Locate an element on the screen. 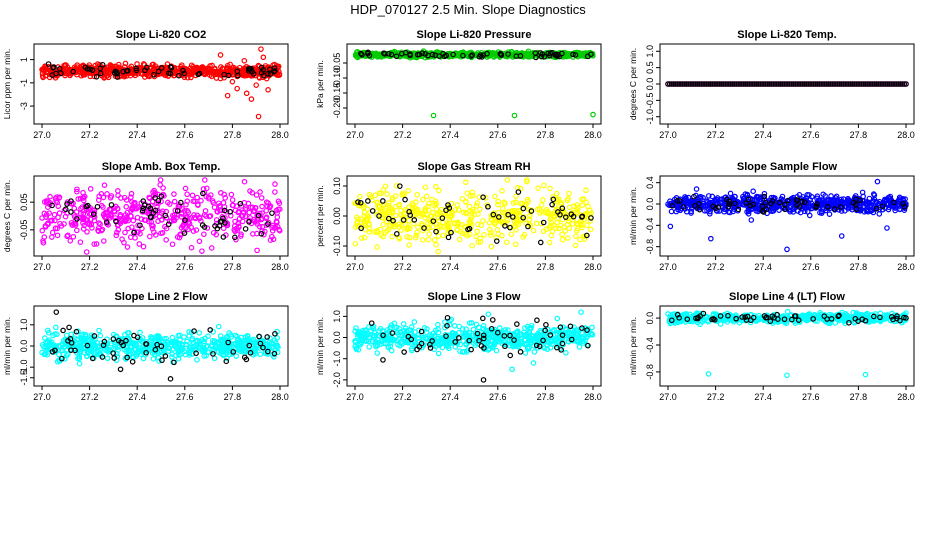  x-tick-label: 27.2 is located at coordinates (716, 267).